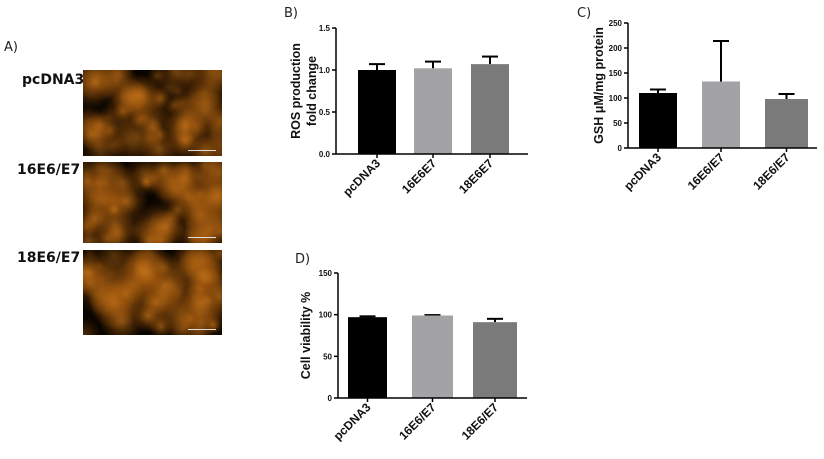 This screenshot has height=459, width=824. I want to click on row-label-18e6e7: 18E6/E7, so click(49, 258).